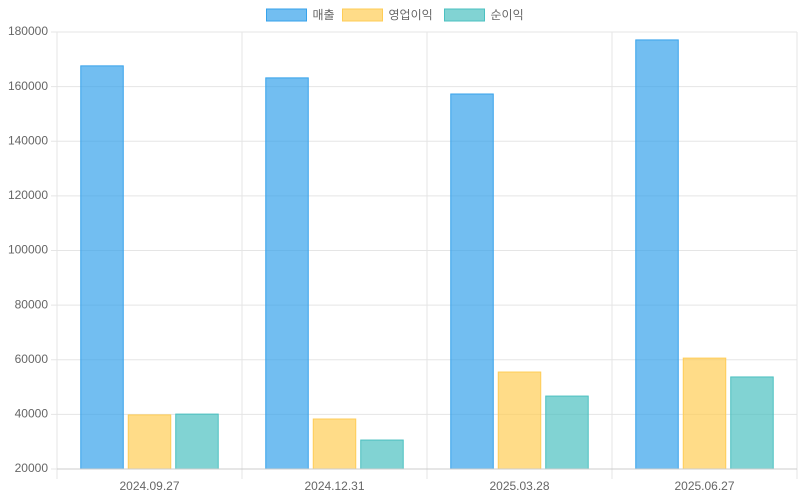 This screenshot has width=800, height=500. I want to click on y-tick-label: 60000, so click(32, 359).